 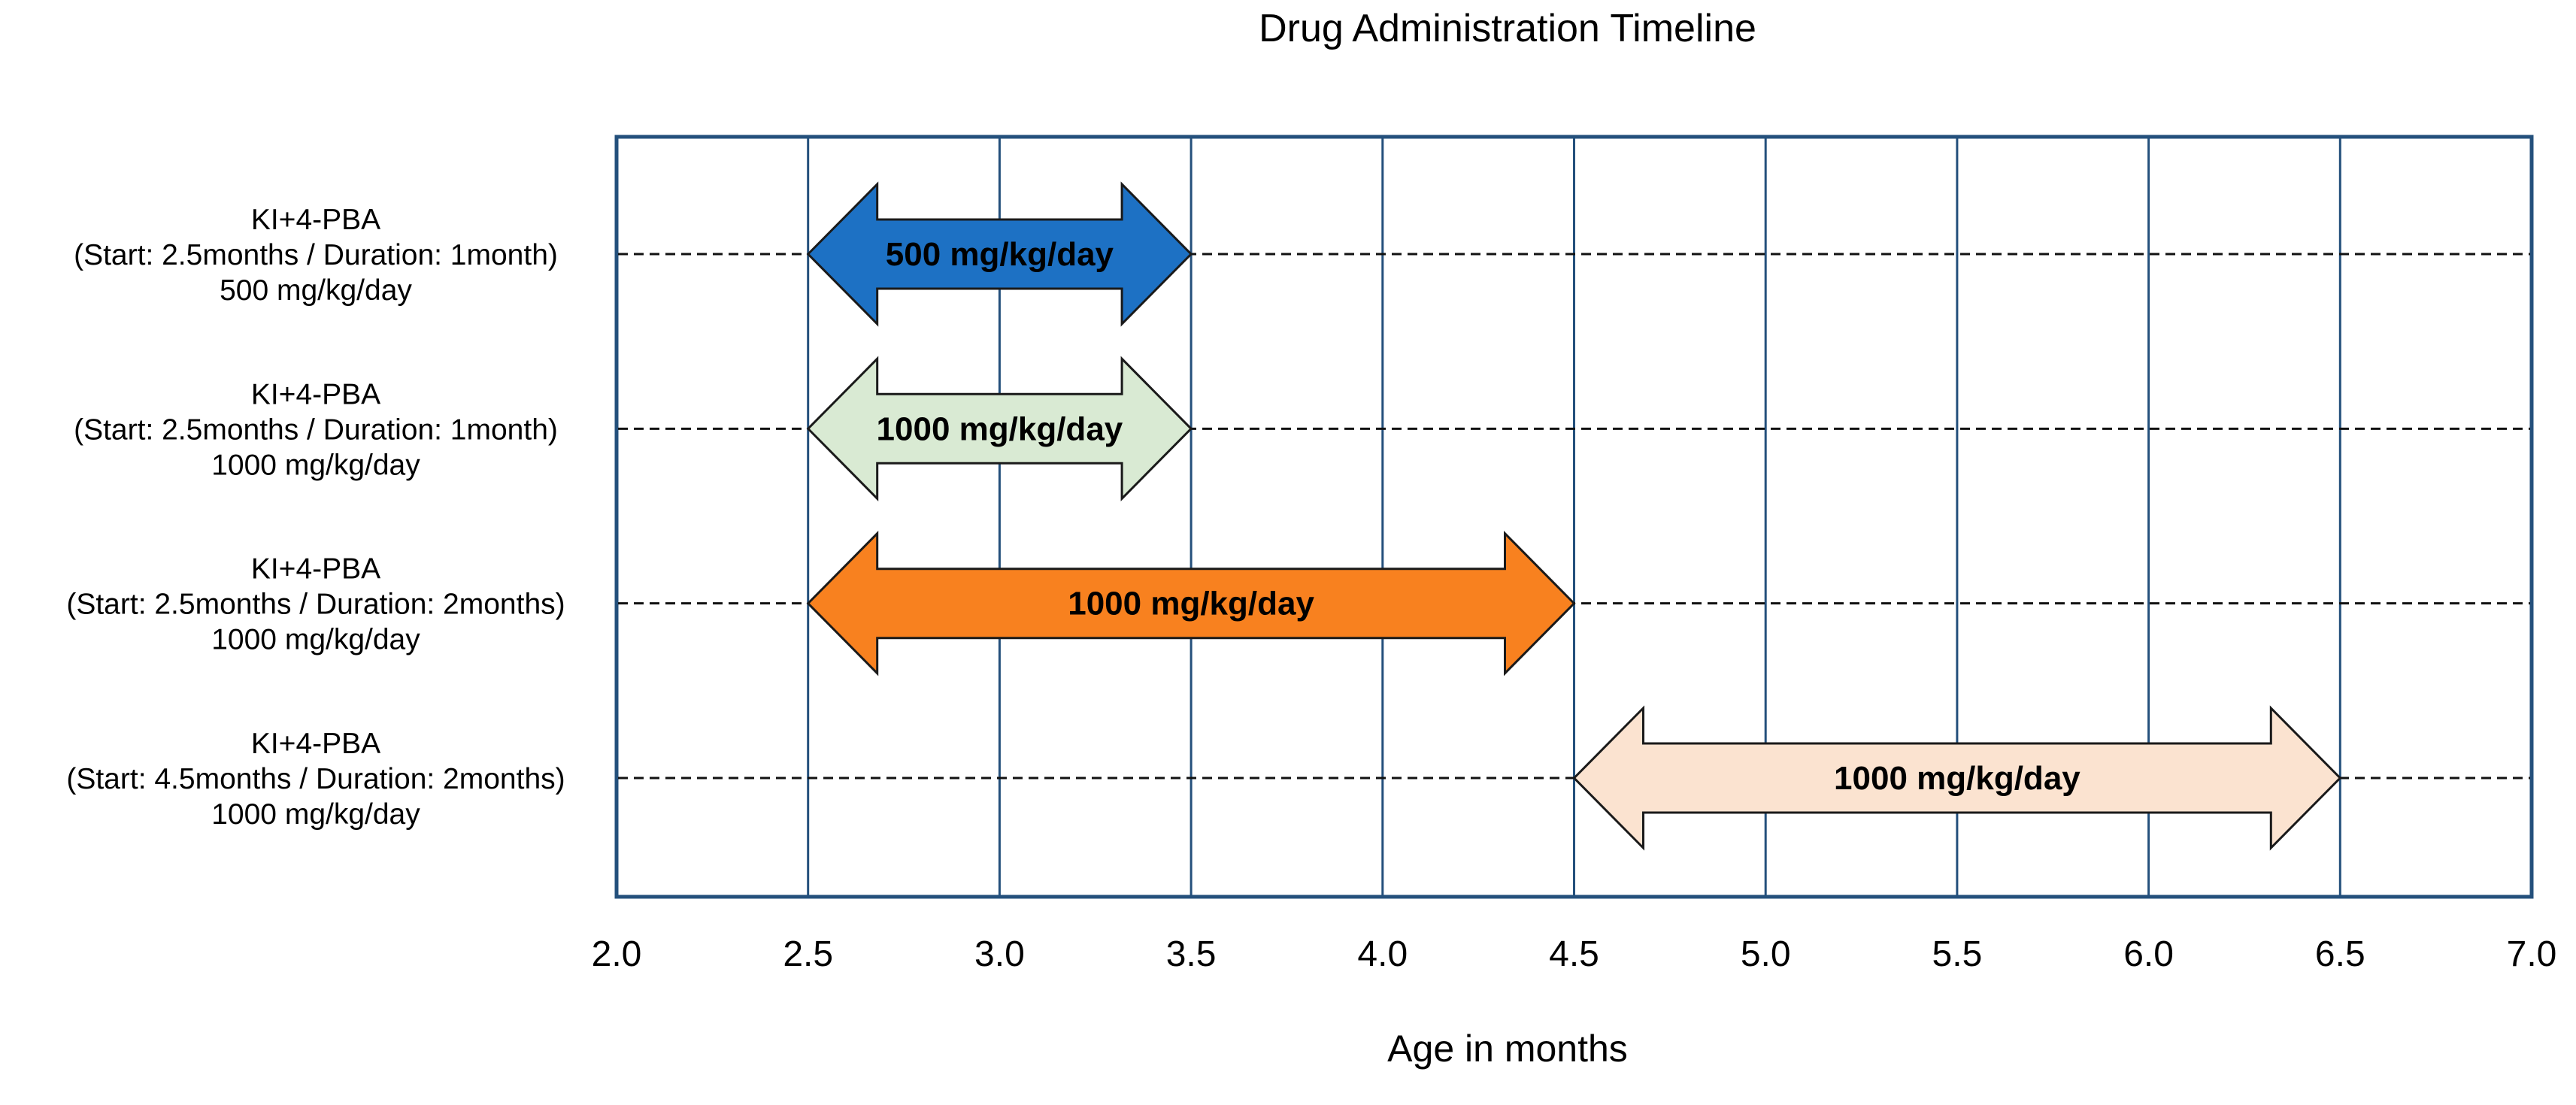 I want to click on row-label-line: (Start: 4.5months / Duration: 2months), so click(x=315, y=779).